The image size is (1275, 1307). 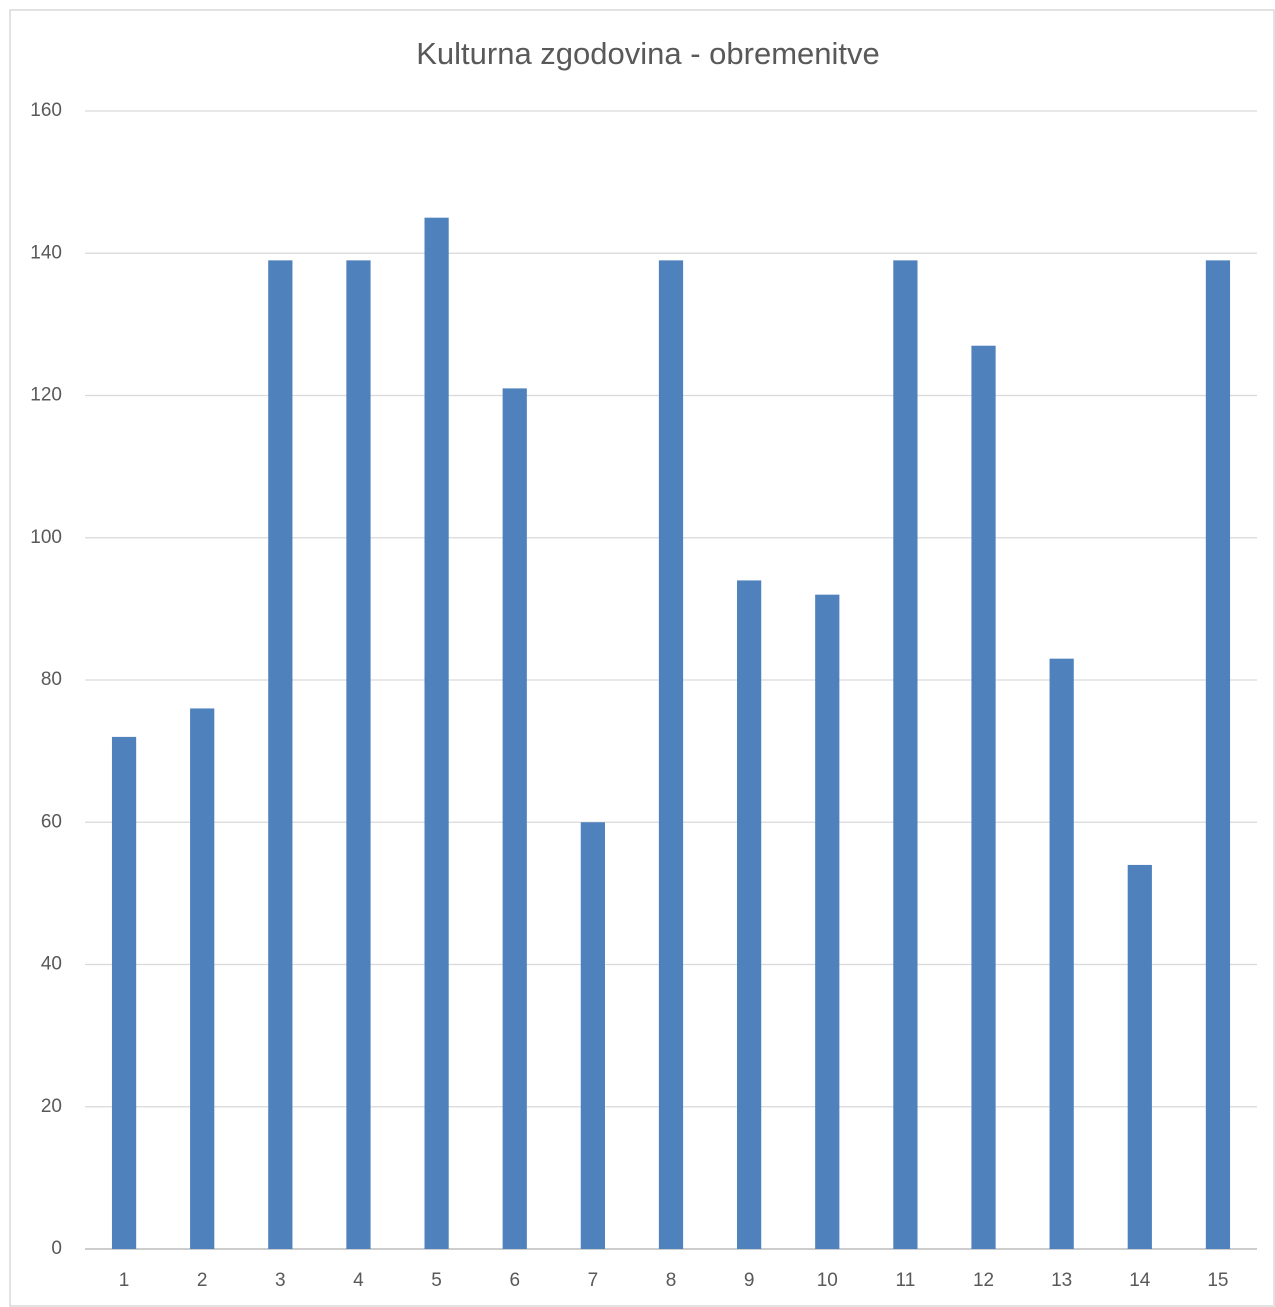 What do you see at coordinates (671, 1280) in the screenshot?
I see `x-tick-label: 8` at bounding box center [671, 1280].